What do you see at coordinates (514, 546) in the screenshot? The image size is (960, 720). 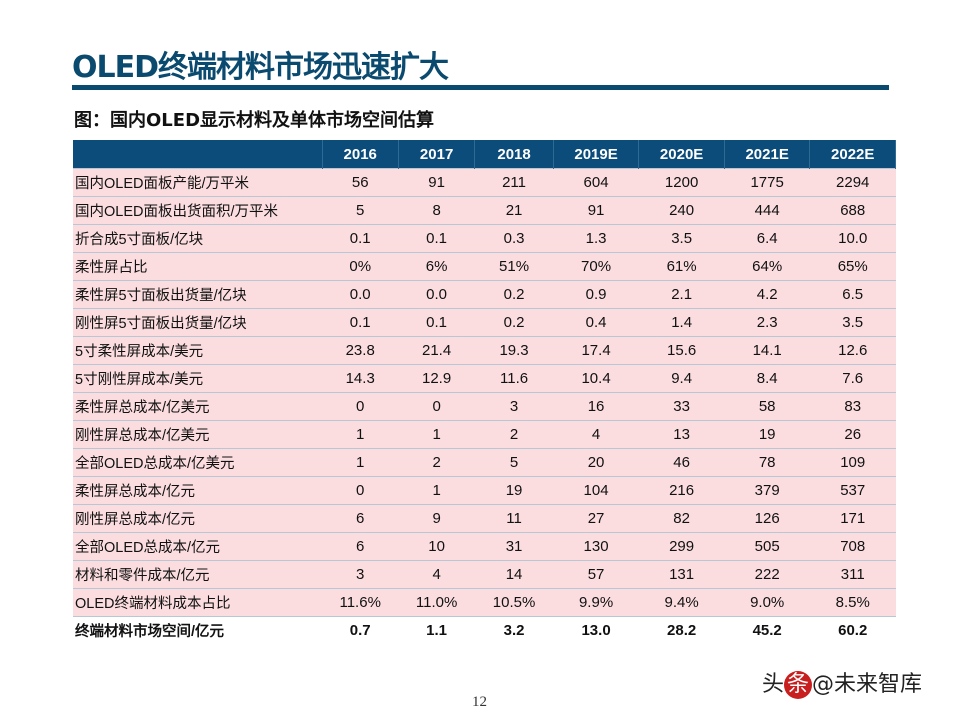 I see `table-cell: 31` at bounding box center [514, 546].